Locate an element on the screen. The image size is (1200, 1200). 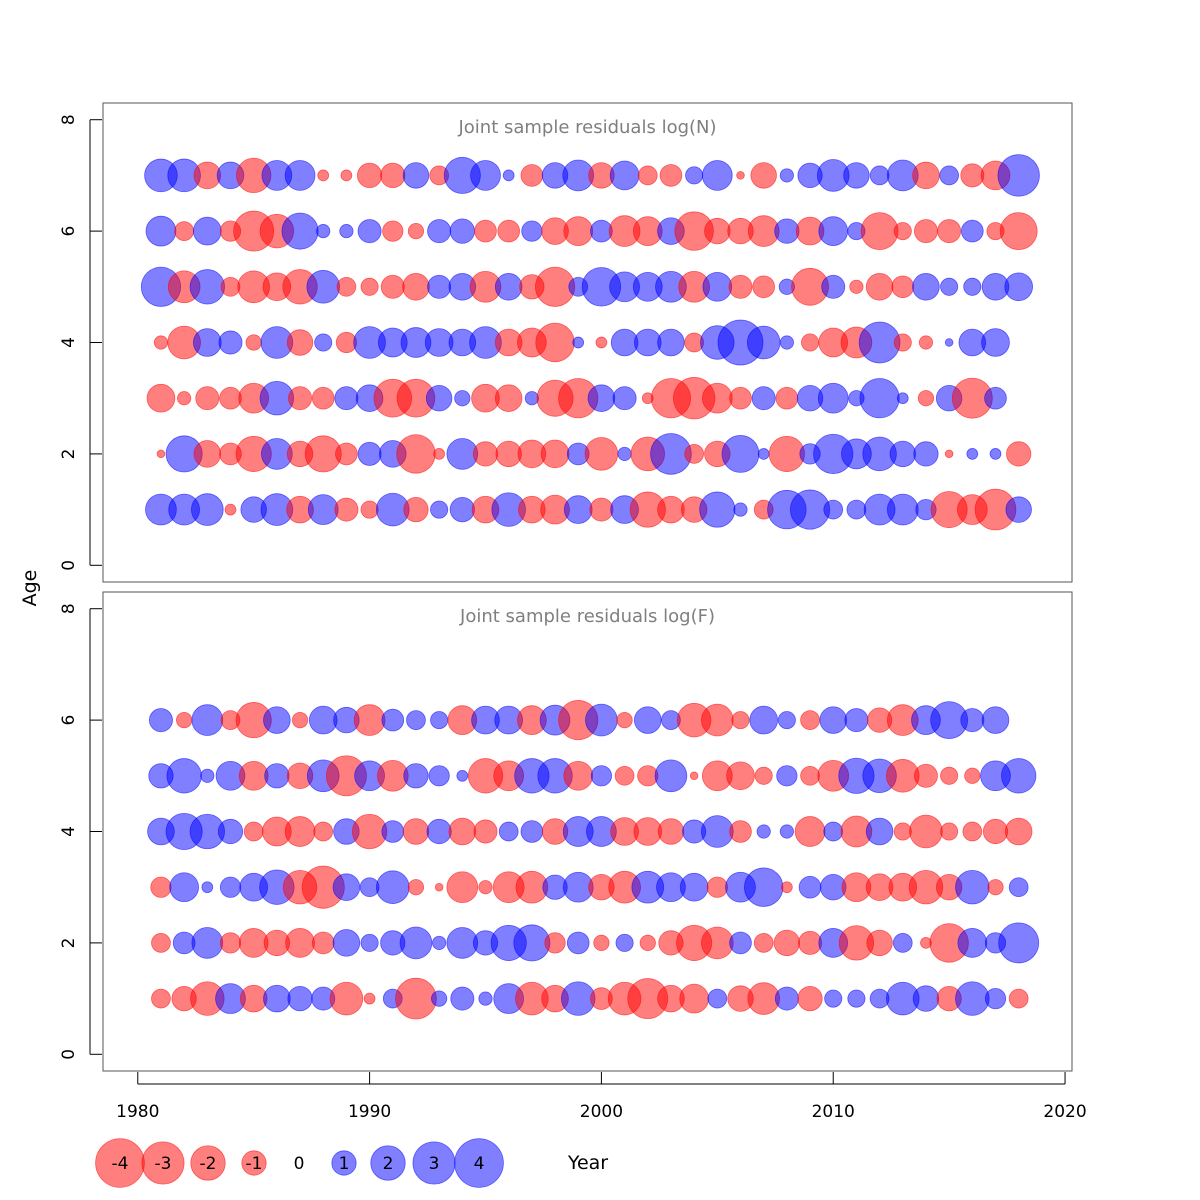
legend-item: 1 is located at coordinates (344, 1163).